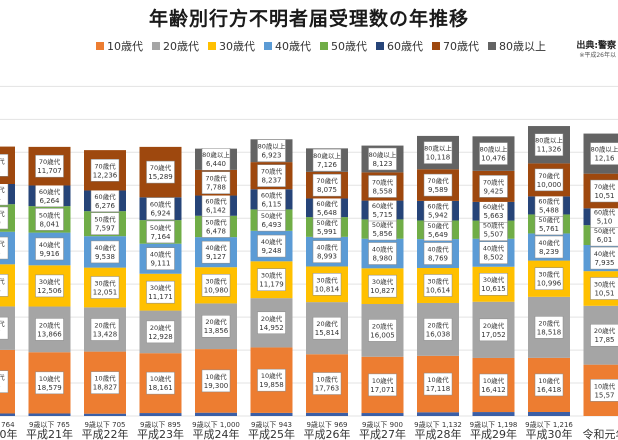 The width and height of the screenshot is (618, 440). I want to click on data-label-value: 6,115, so click(271, 204).